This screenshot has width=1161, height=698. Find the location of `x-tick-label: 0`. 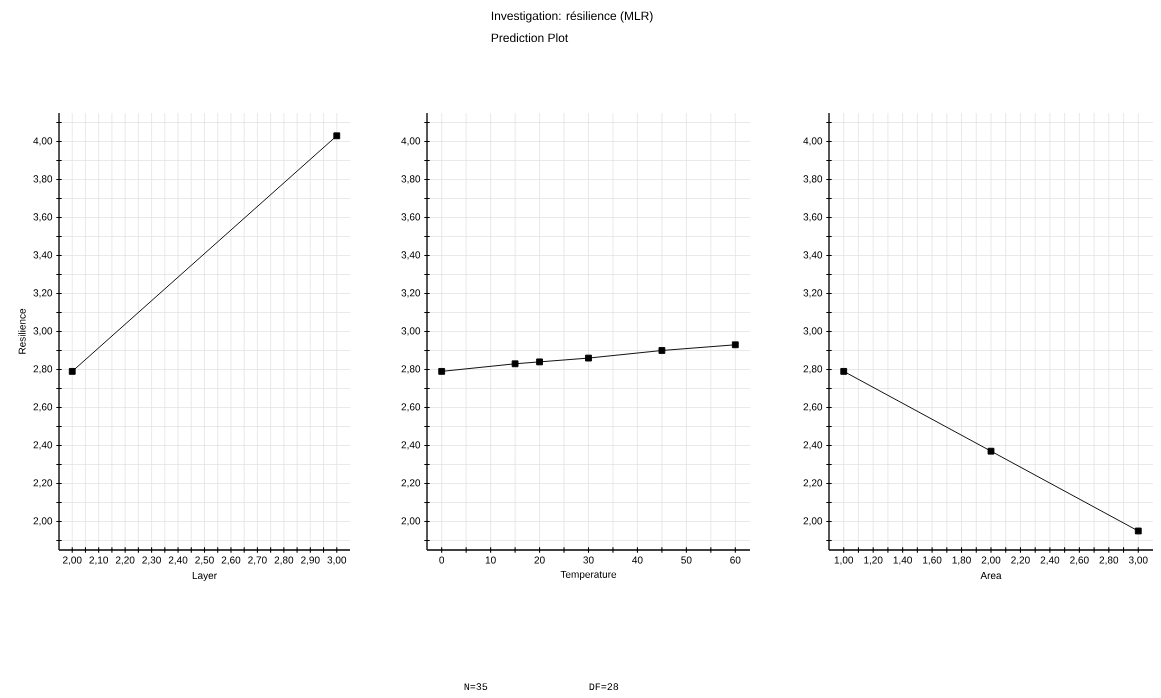

x-tick-label: 0 is located at coordinates (442, 560).